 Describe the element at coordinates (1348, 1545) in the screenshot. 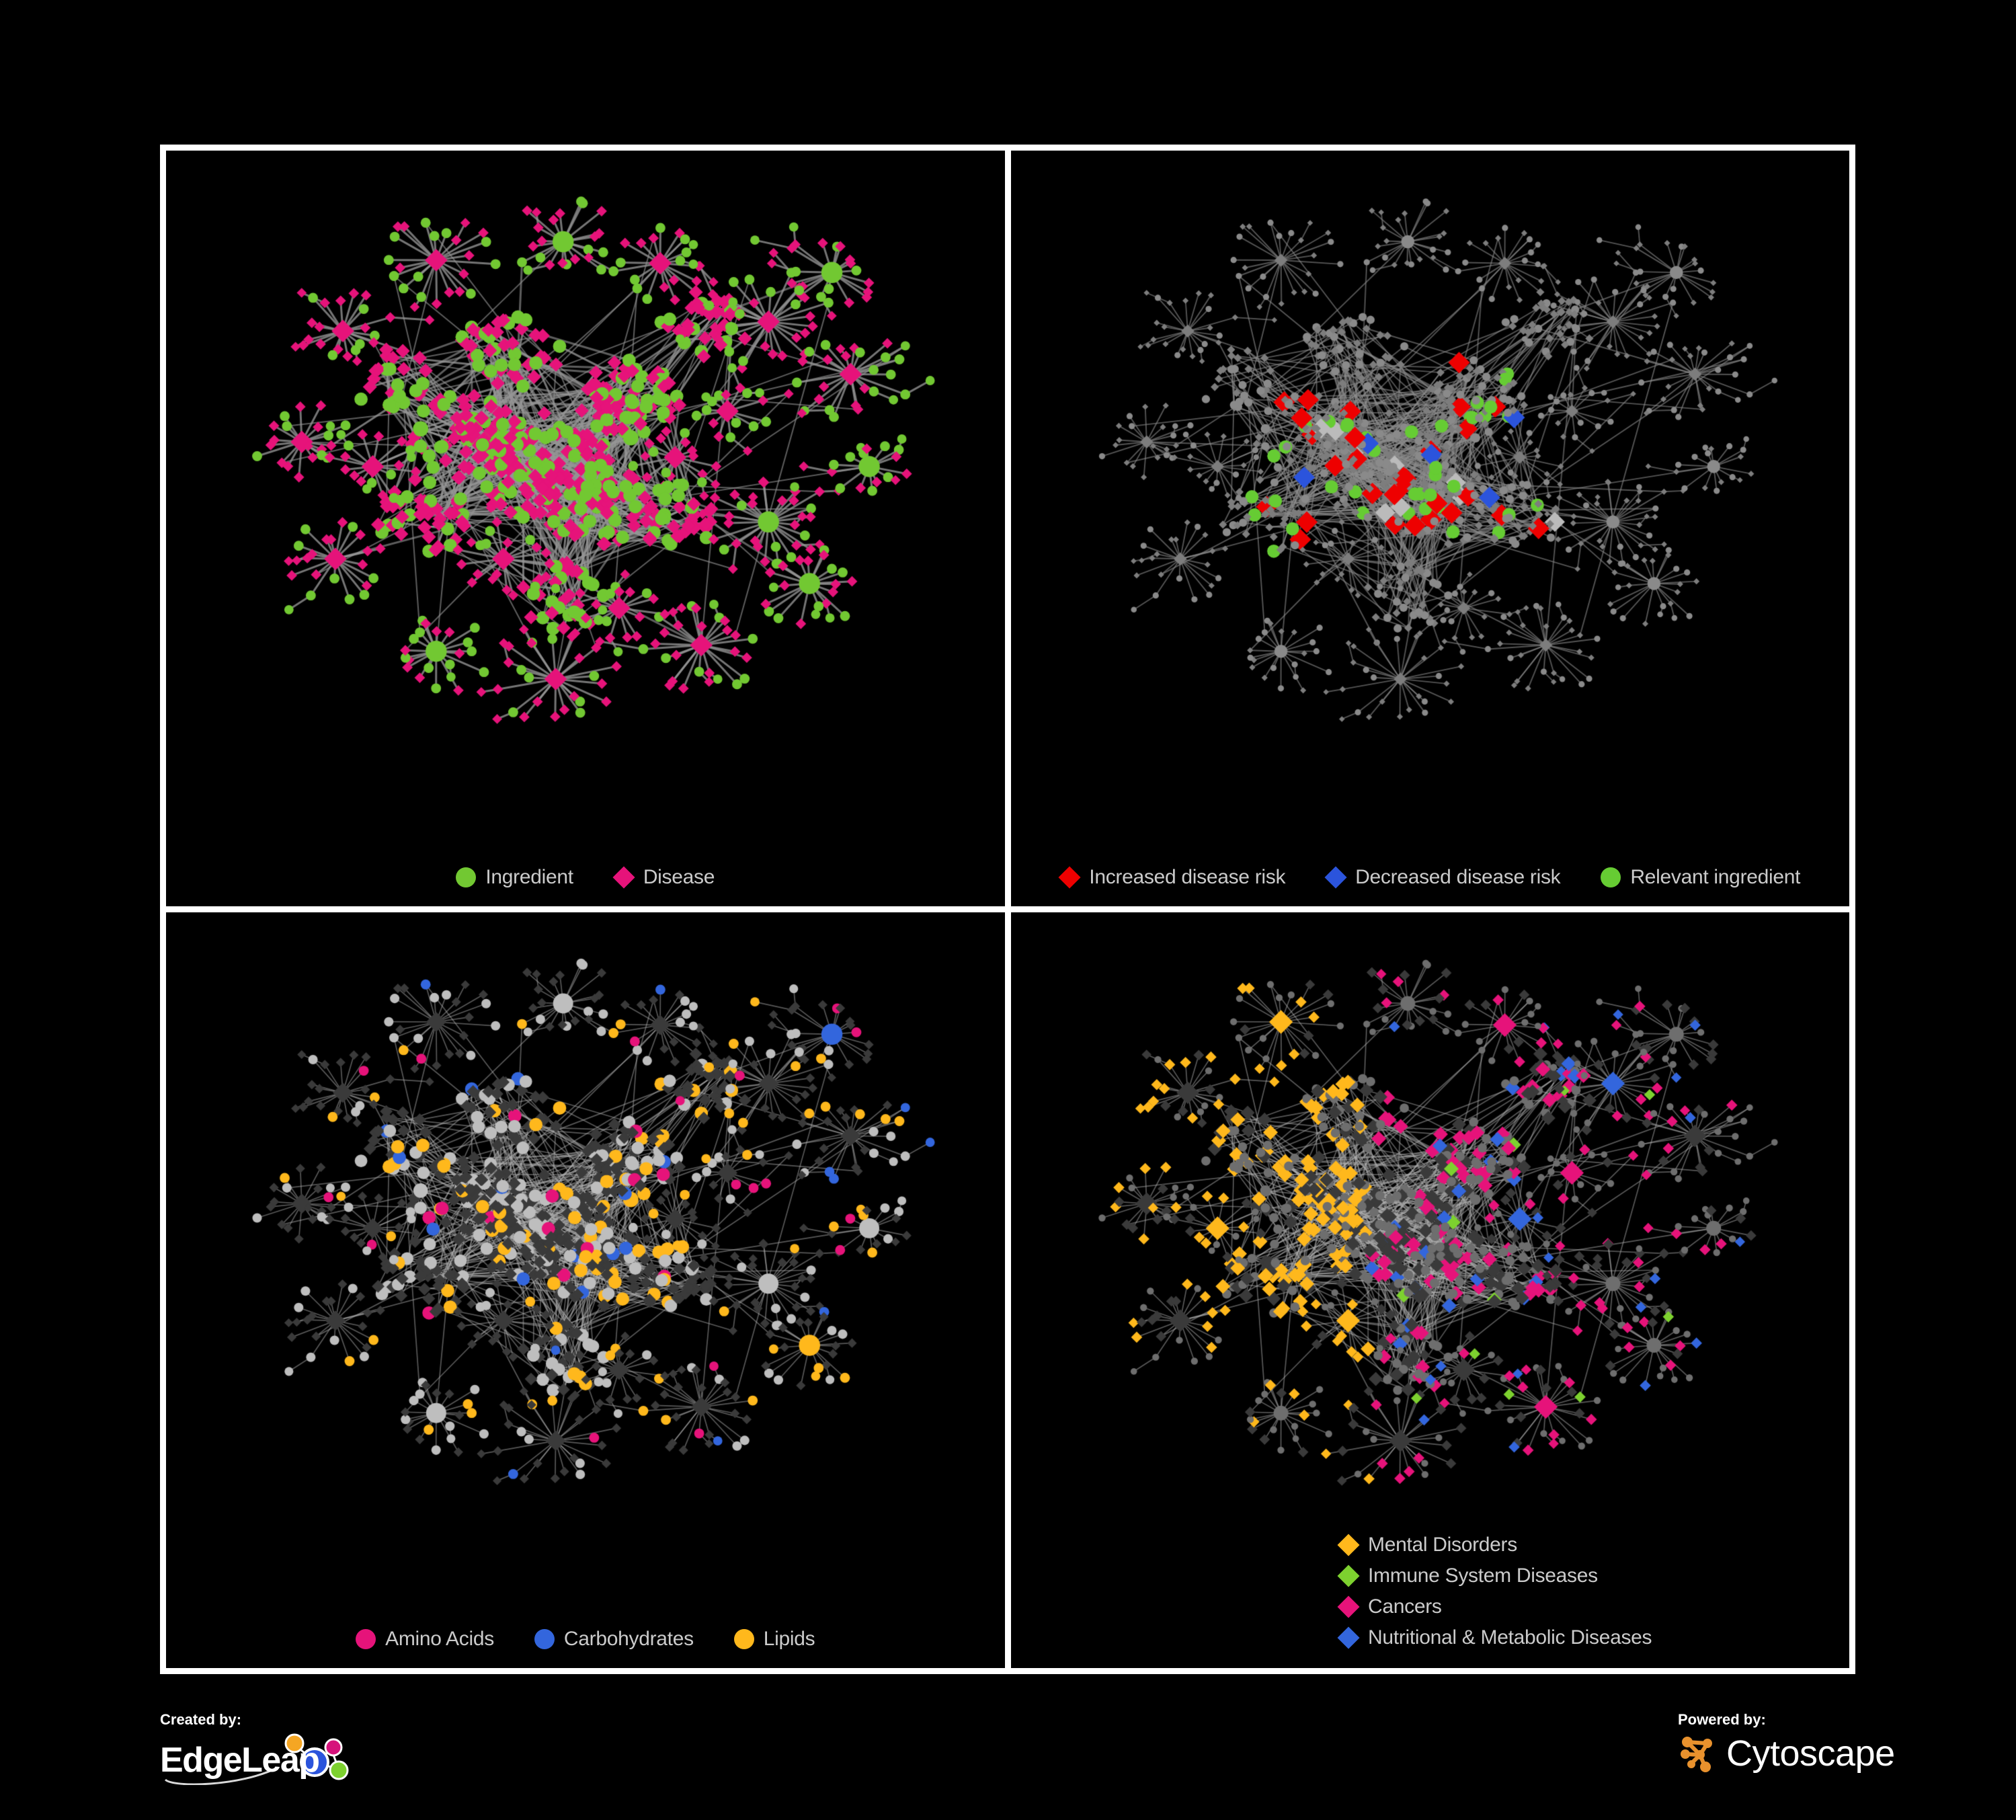

I see `mental-disorders-diamond-icon` at that location.